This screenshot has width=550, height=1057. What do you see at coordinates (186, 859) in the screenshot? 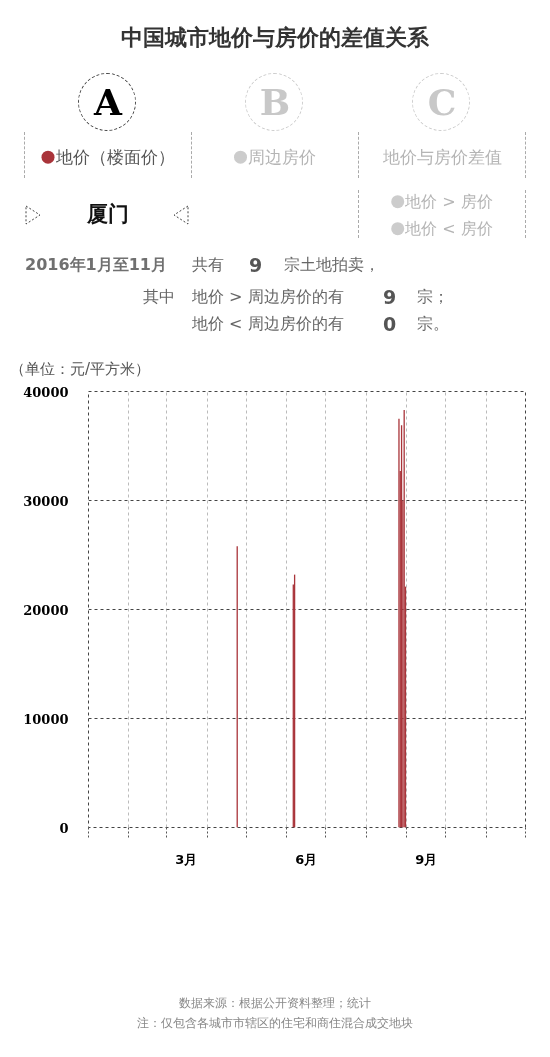
I see `x-tick-label: 3月` at bounding box center [186, 859].